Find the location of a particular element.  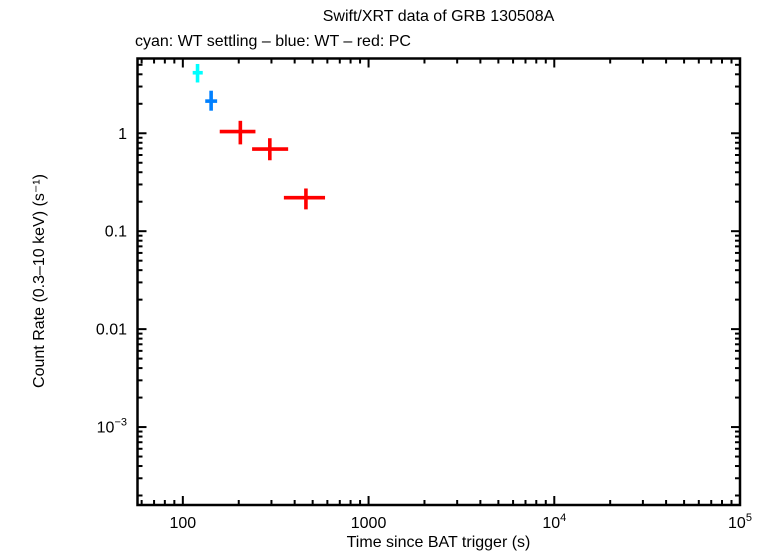

chart-legend: cyan: WT settling – blue: WT – red: PC is located at coordinates (273, 41).